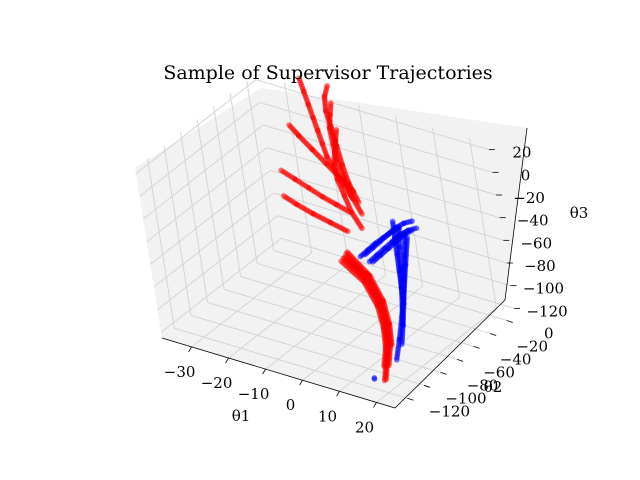  I want to click on x-axis-line, so click(278, 373).